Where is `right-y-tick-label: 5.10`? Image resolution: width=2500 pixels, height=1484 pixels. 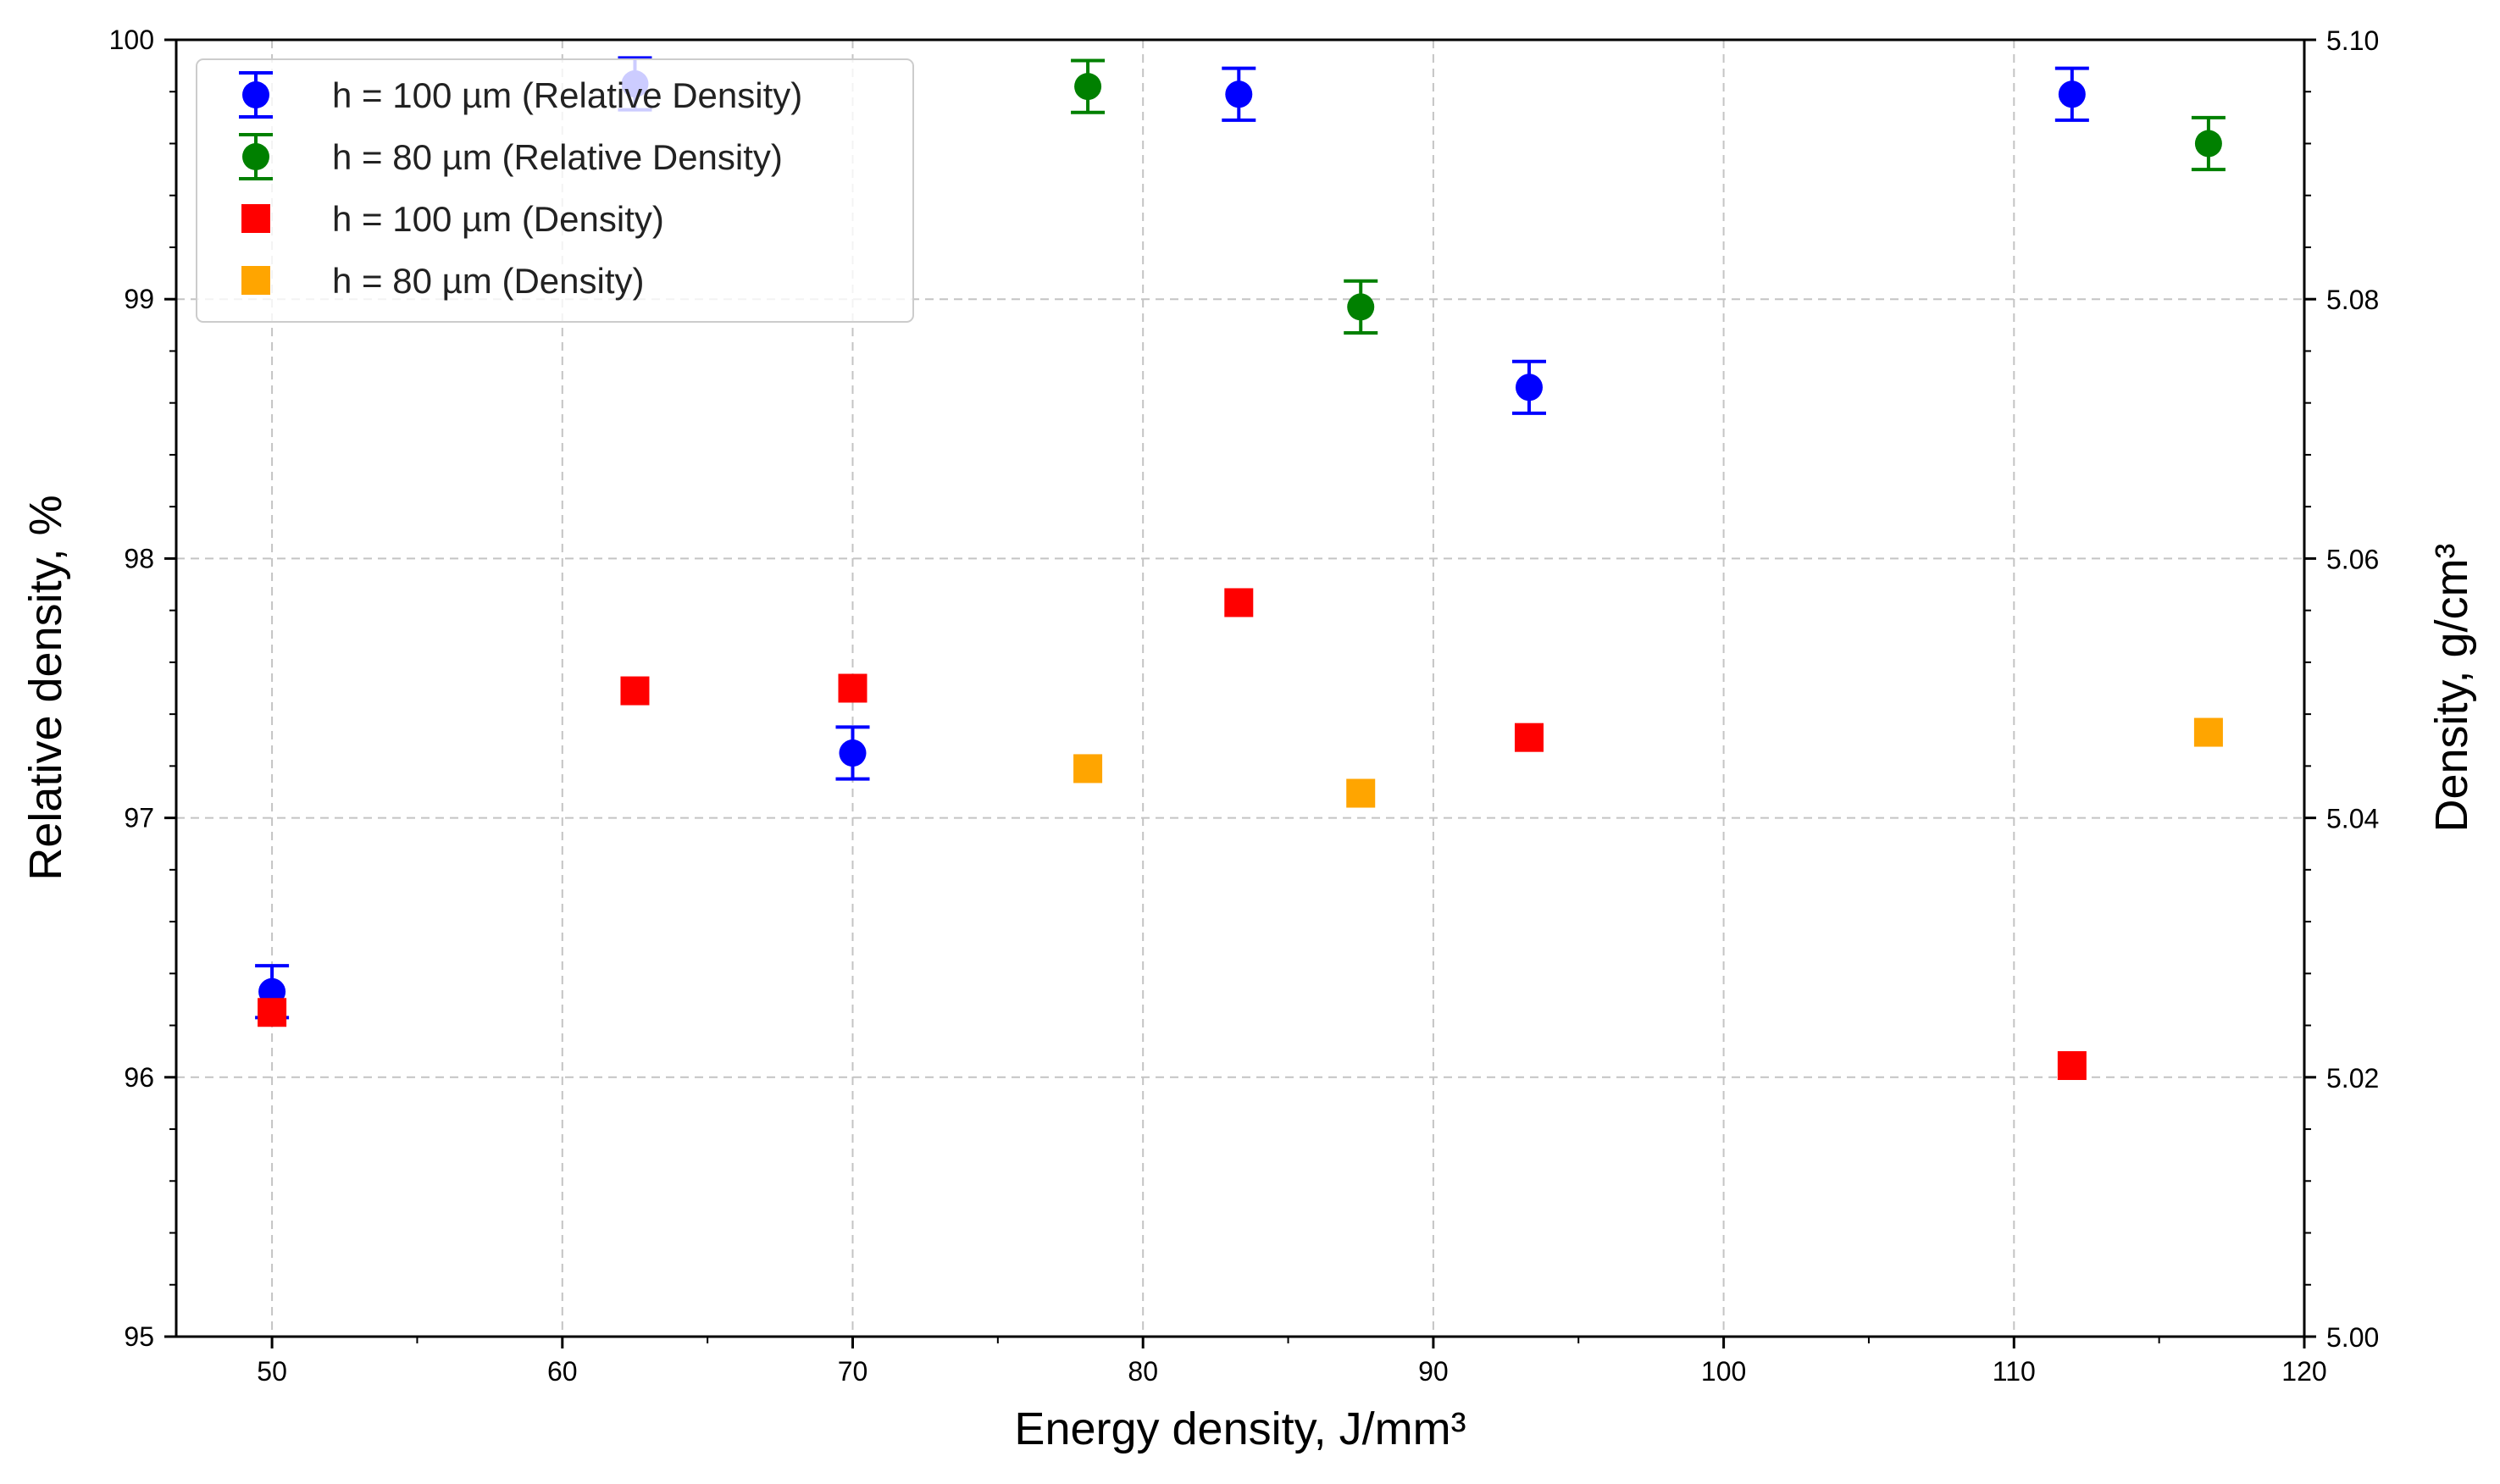
right-y-tick-label: 5.10 is located at coordinates (2352, 40).